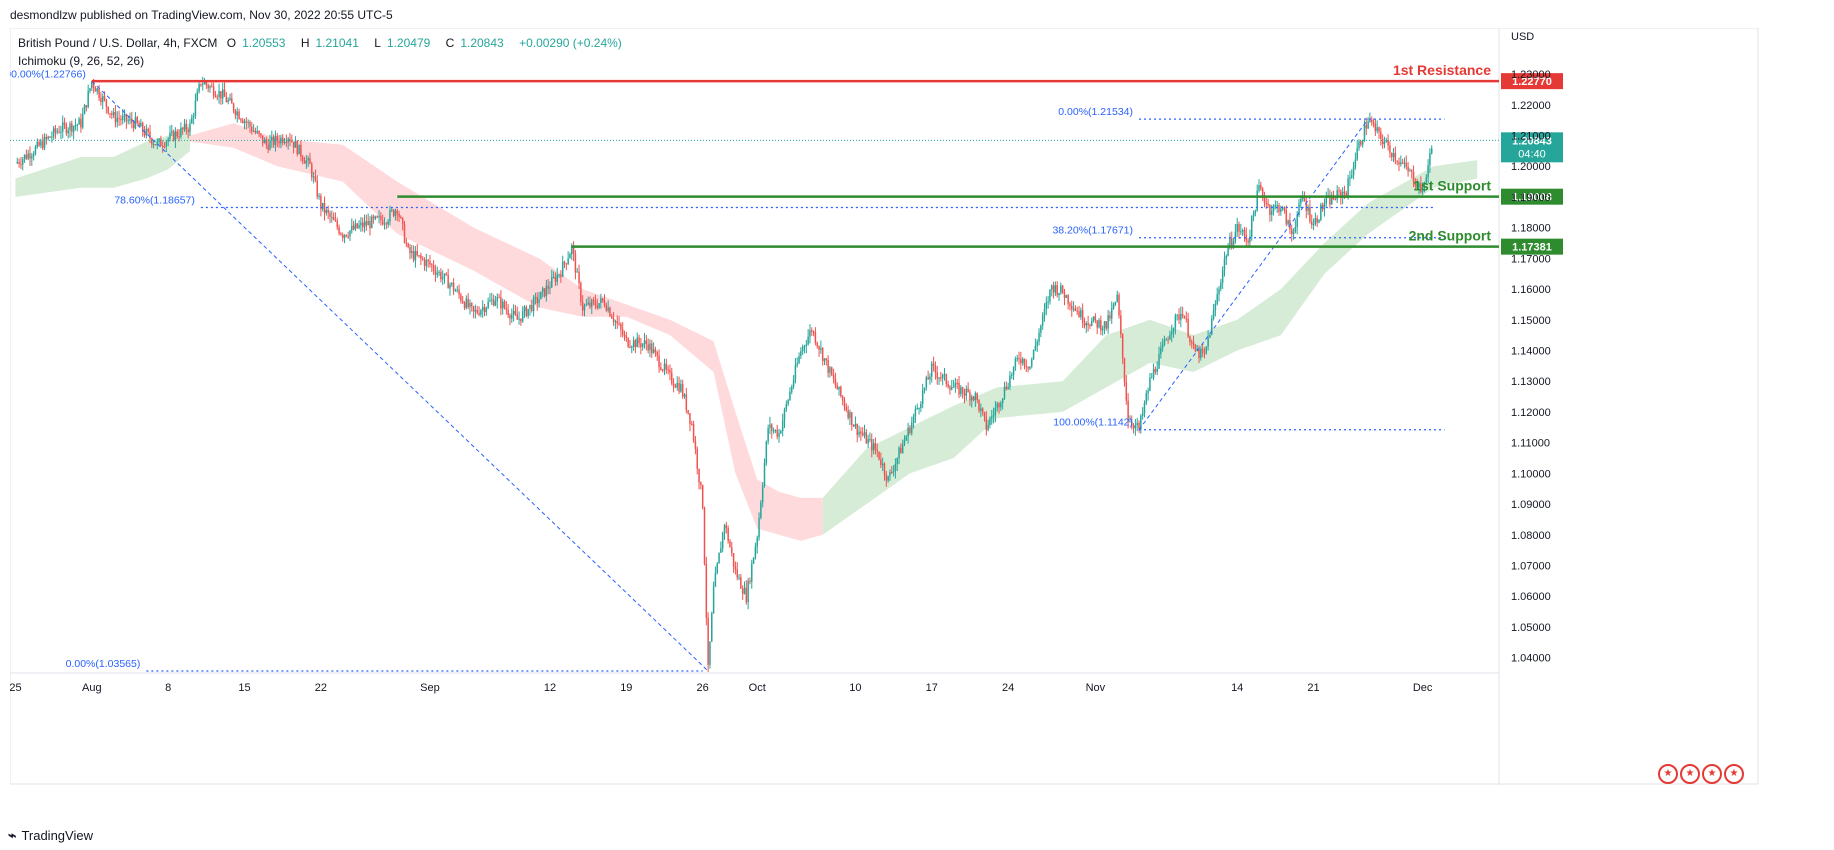 The width and height of the screenshot is (1834, 850). What do you see at coordinates (118, 43) in the screenshot?
I see `symbol-name: British Pound / U.S. Dollar, 4h, FXCM` at bounding box center [118, 43].